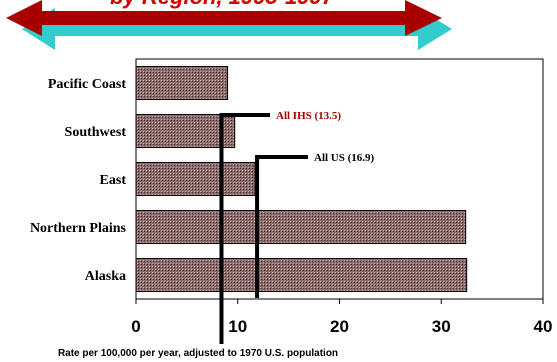  Describe the element at coordinates (308, 116) in the screenshot. I see `reference-label: All IHS (13.5)` at that location.